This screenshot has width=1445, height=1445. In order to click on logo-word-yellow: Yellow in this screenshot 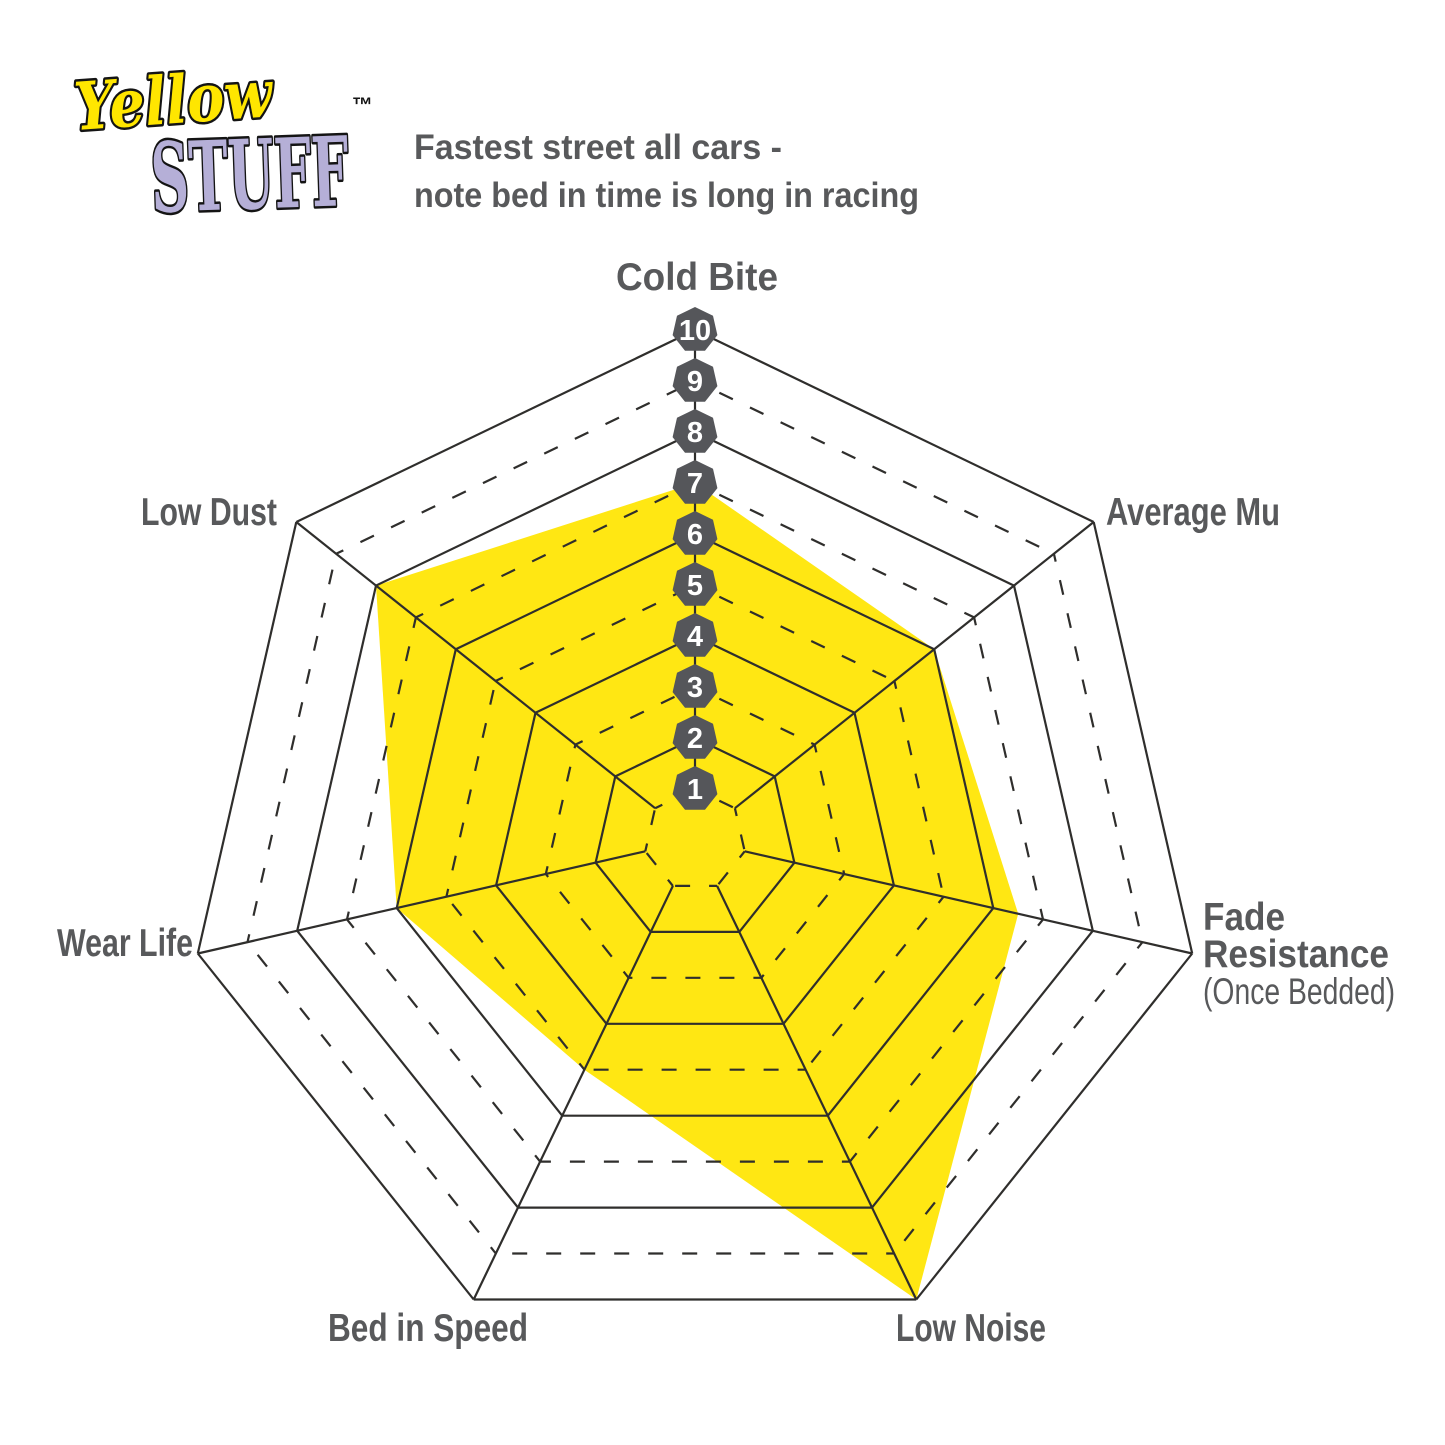, I will do `click(174, 100)`.